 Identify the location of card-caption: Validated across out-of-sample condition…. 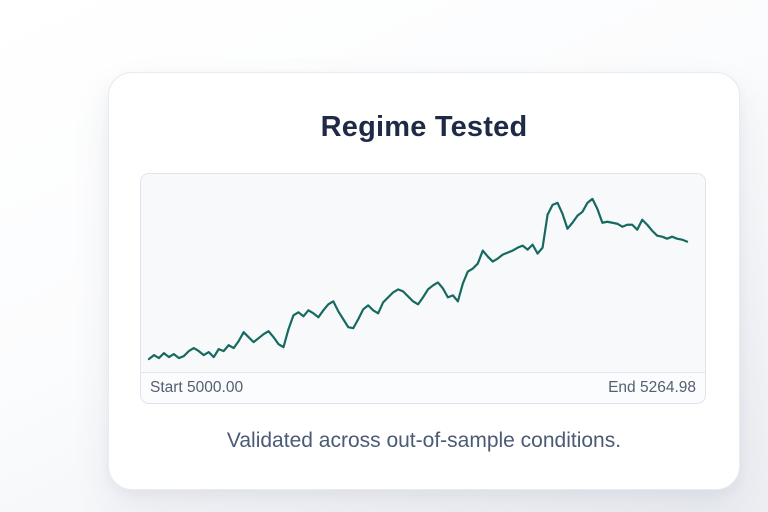
(424, 440).